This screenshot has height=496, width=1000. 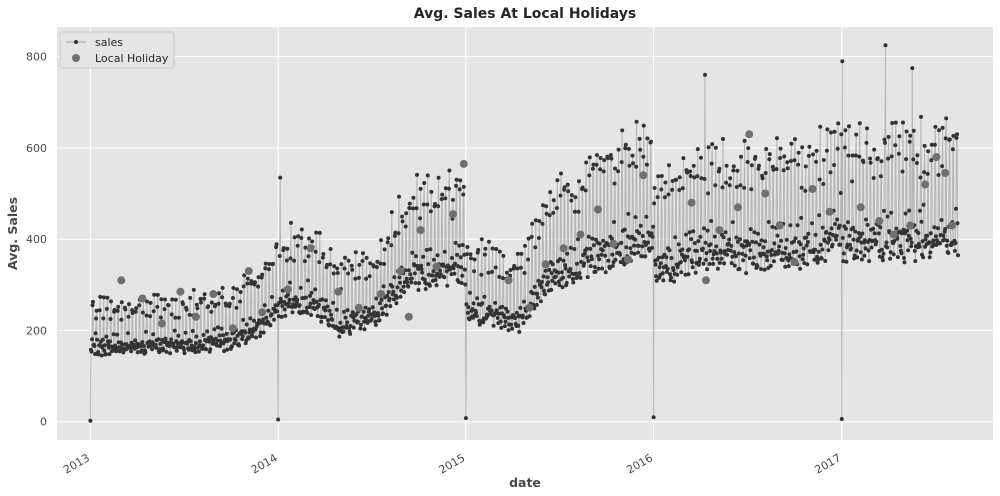 What do you see at coordinates (36, 239) in the screenshot?
I see `y-tick-label: 400` at bounding box center [36, 239].